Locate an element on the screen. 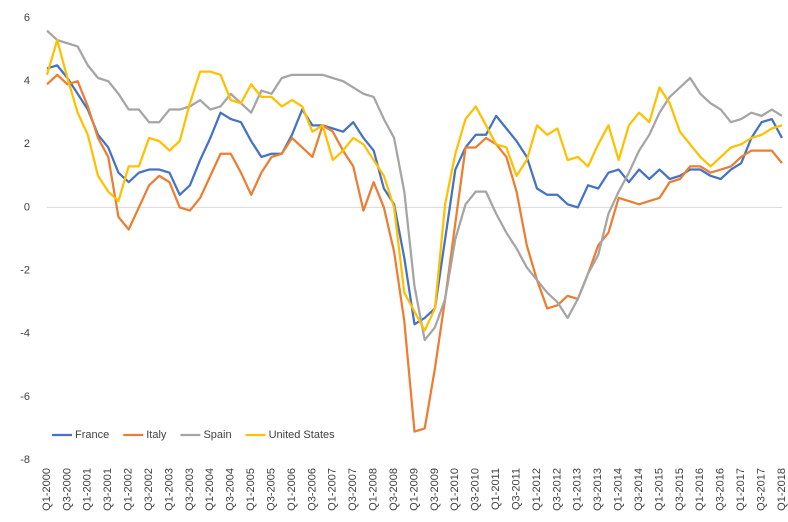  x-tick-label: Q1-2016 is located at coordinates (700, 489).